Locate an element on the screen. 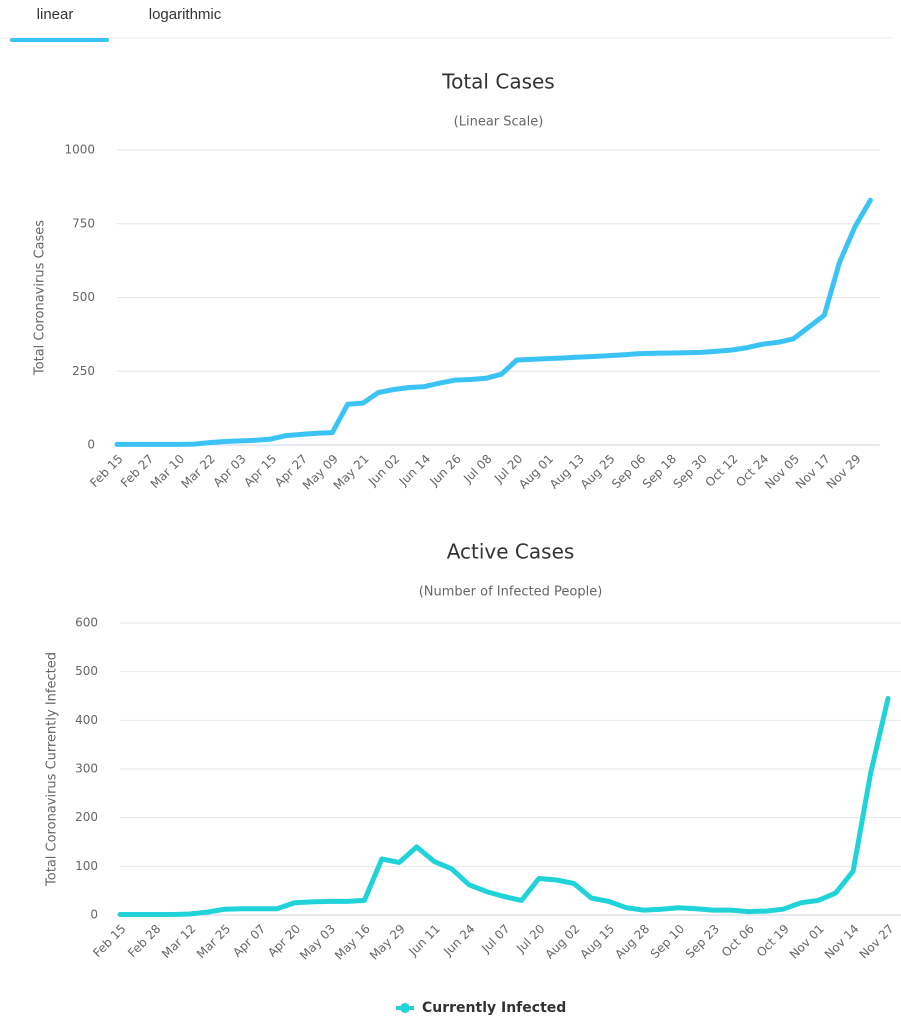 The height and width of the screenshot is (1022, 901). x-tick-label: Jun 02 is located at coordinates (383, 470).